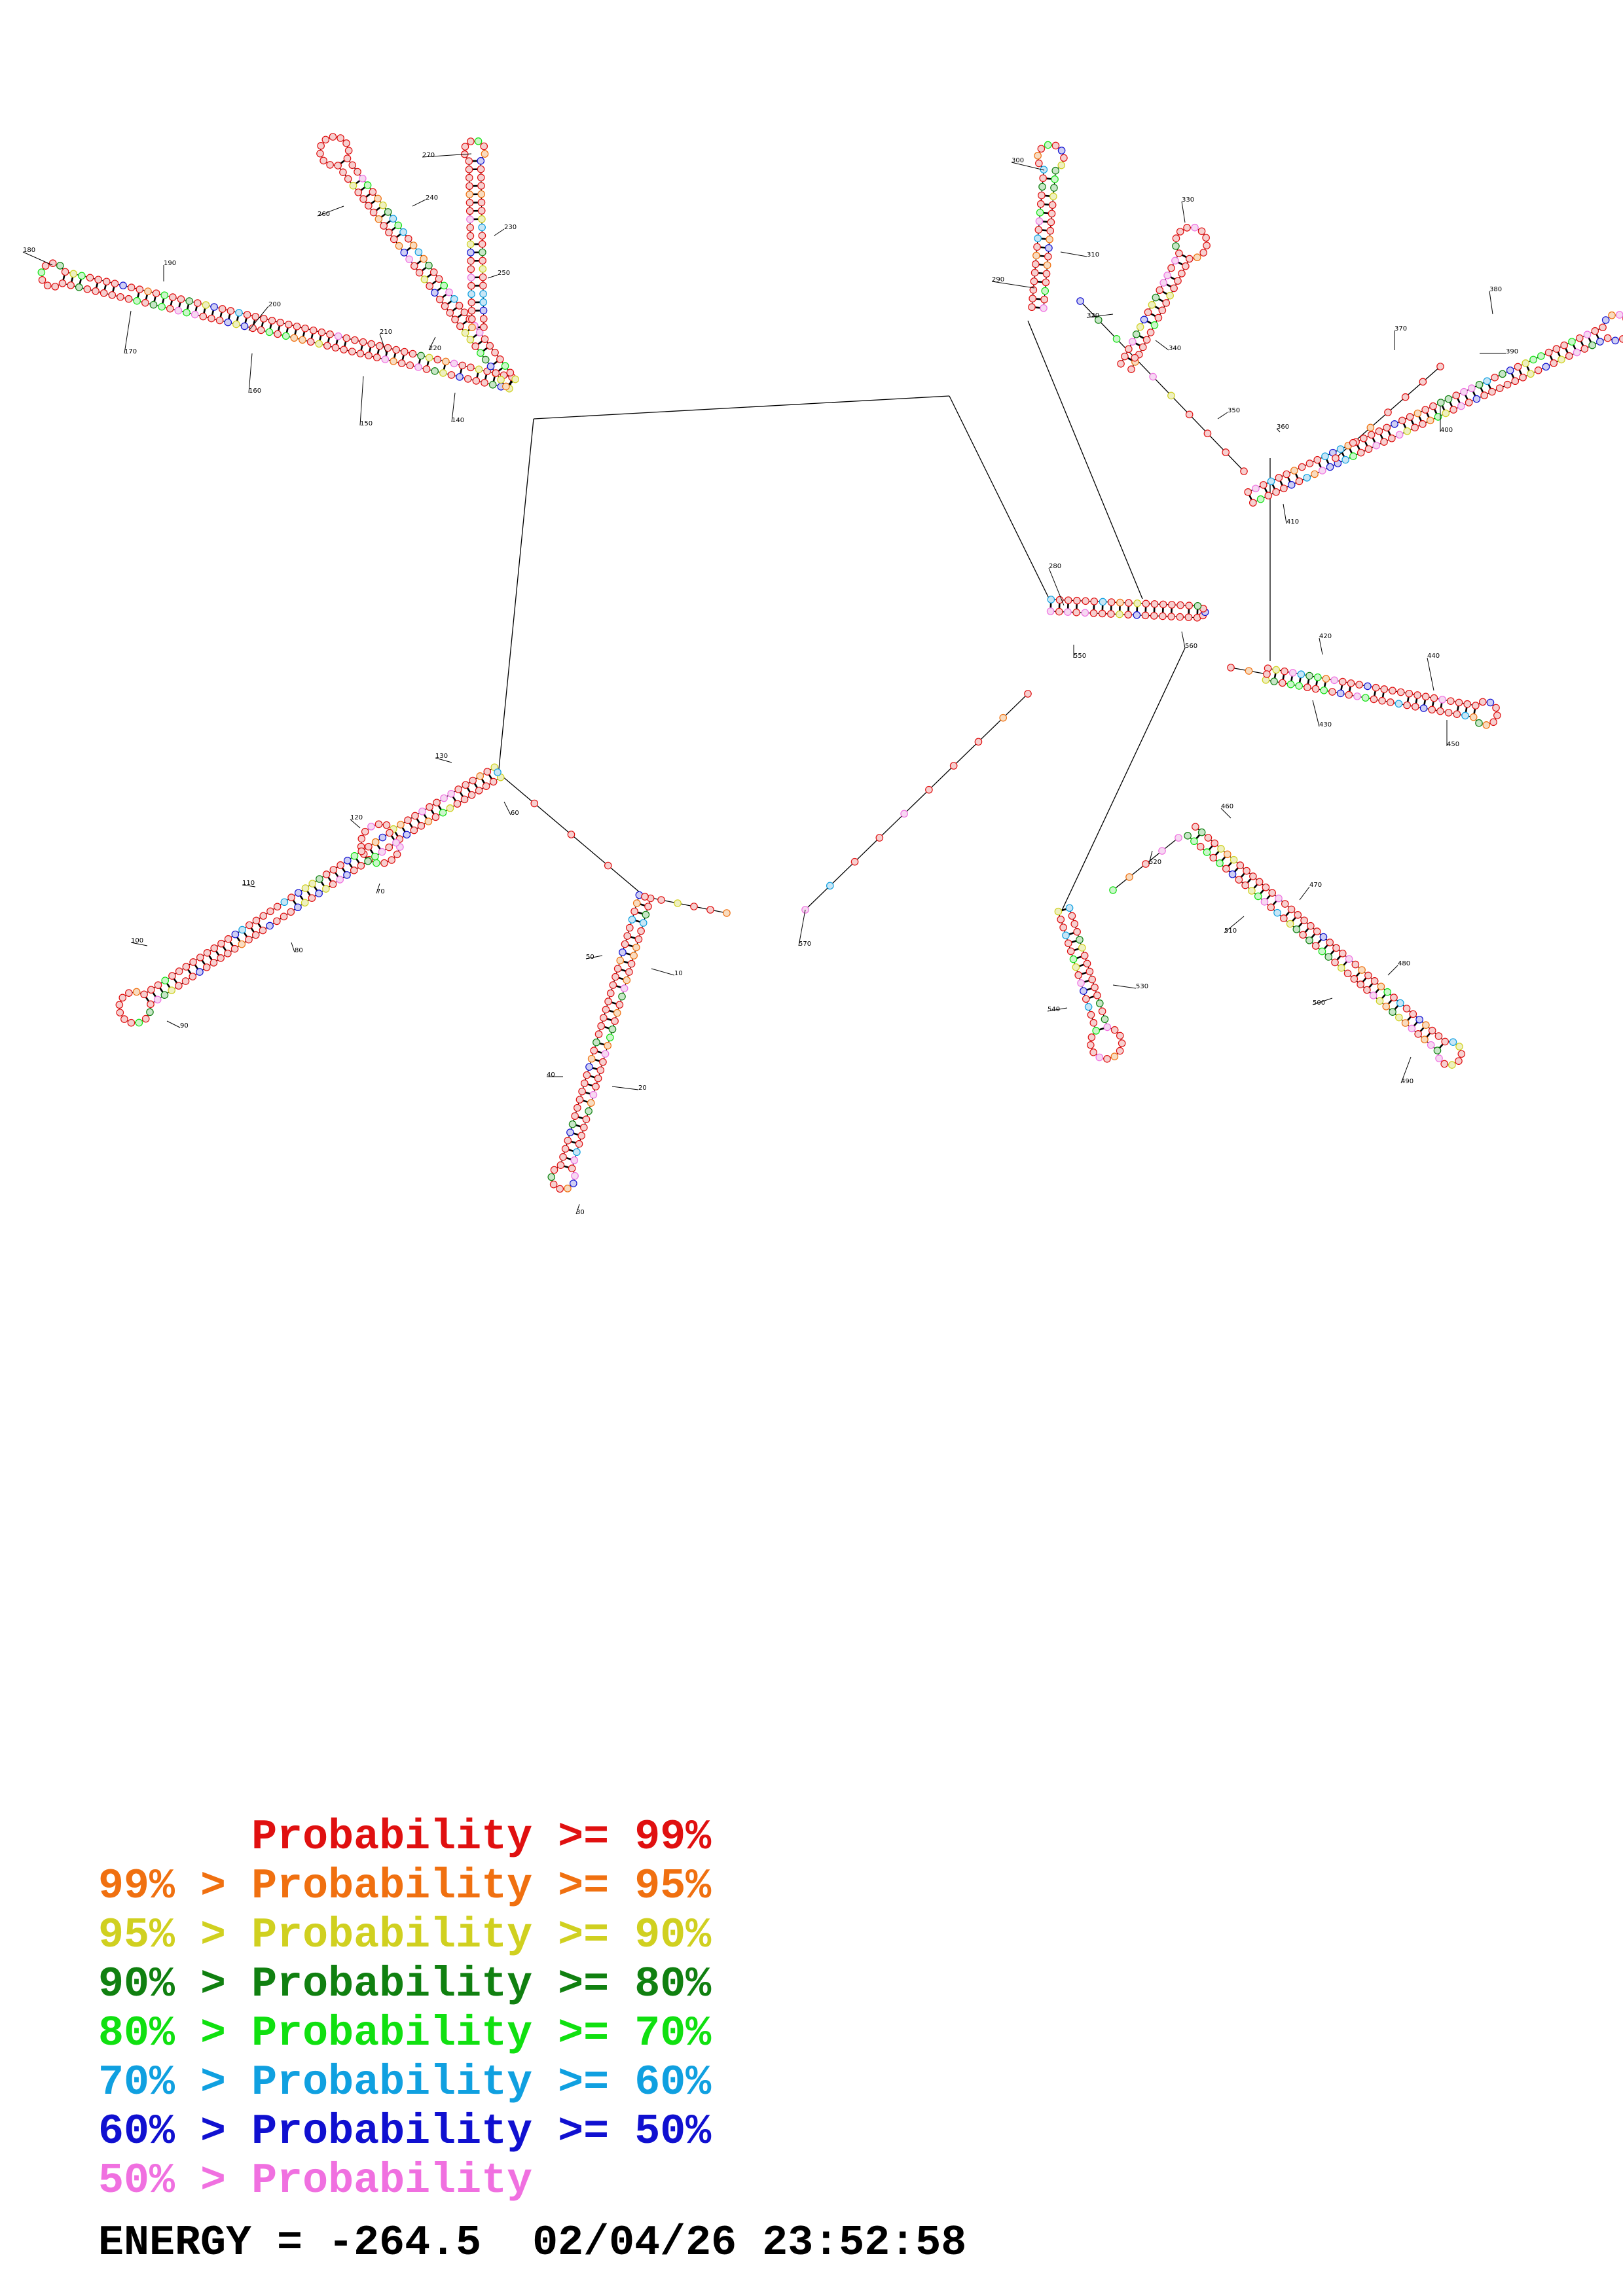 This screenshot has width=1623, height=2296. I want to click on backbone-segment, so click(1085, 460).